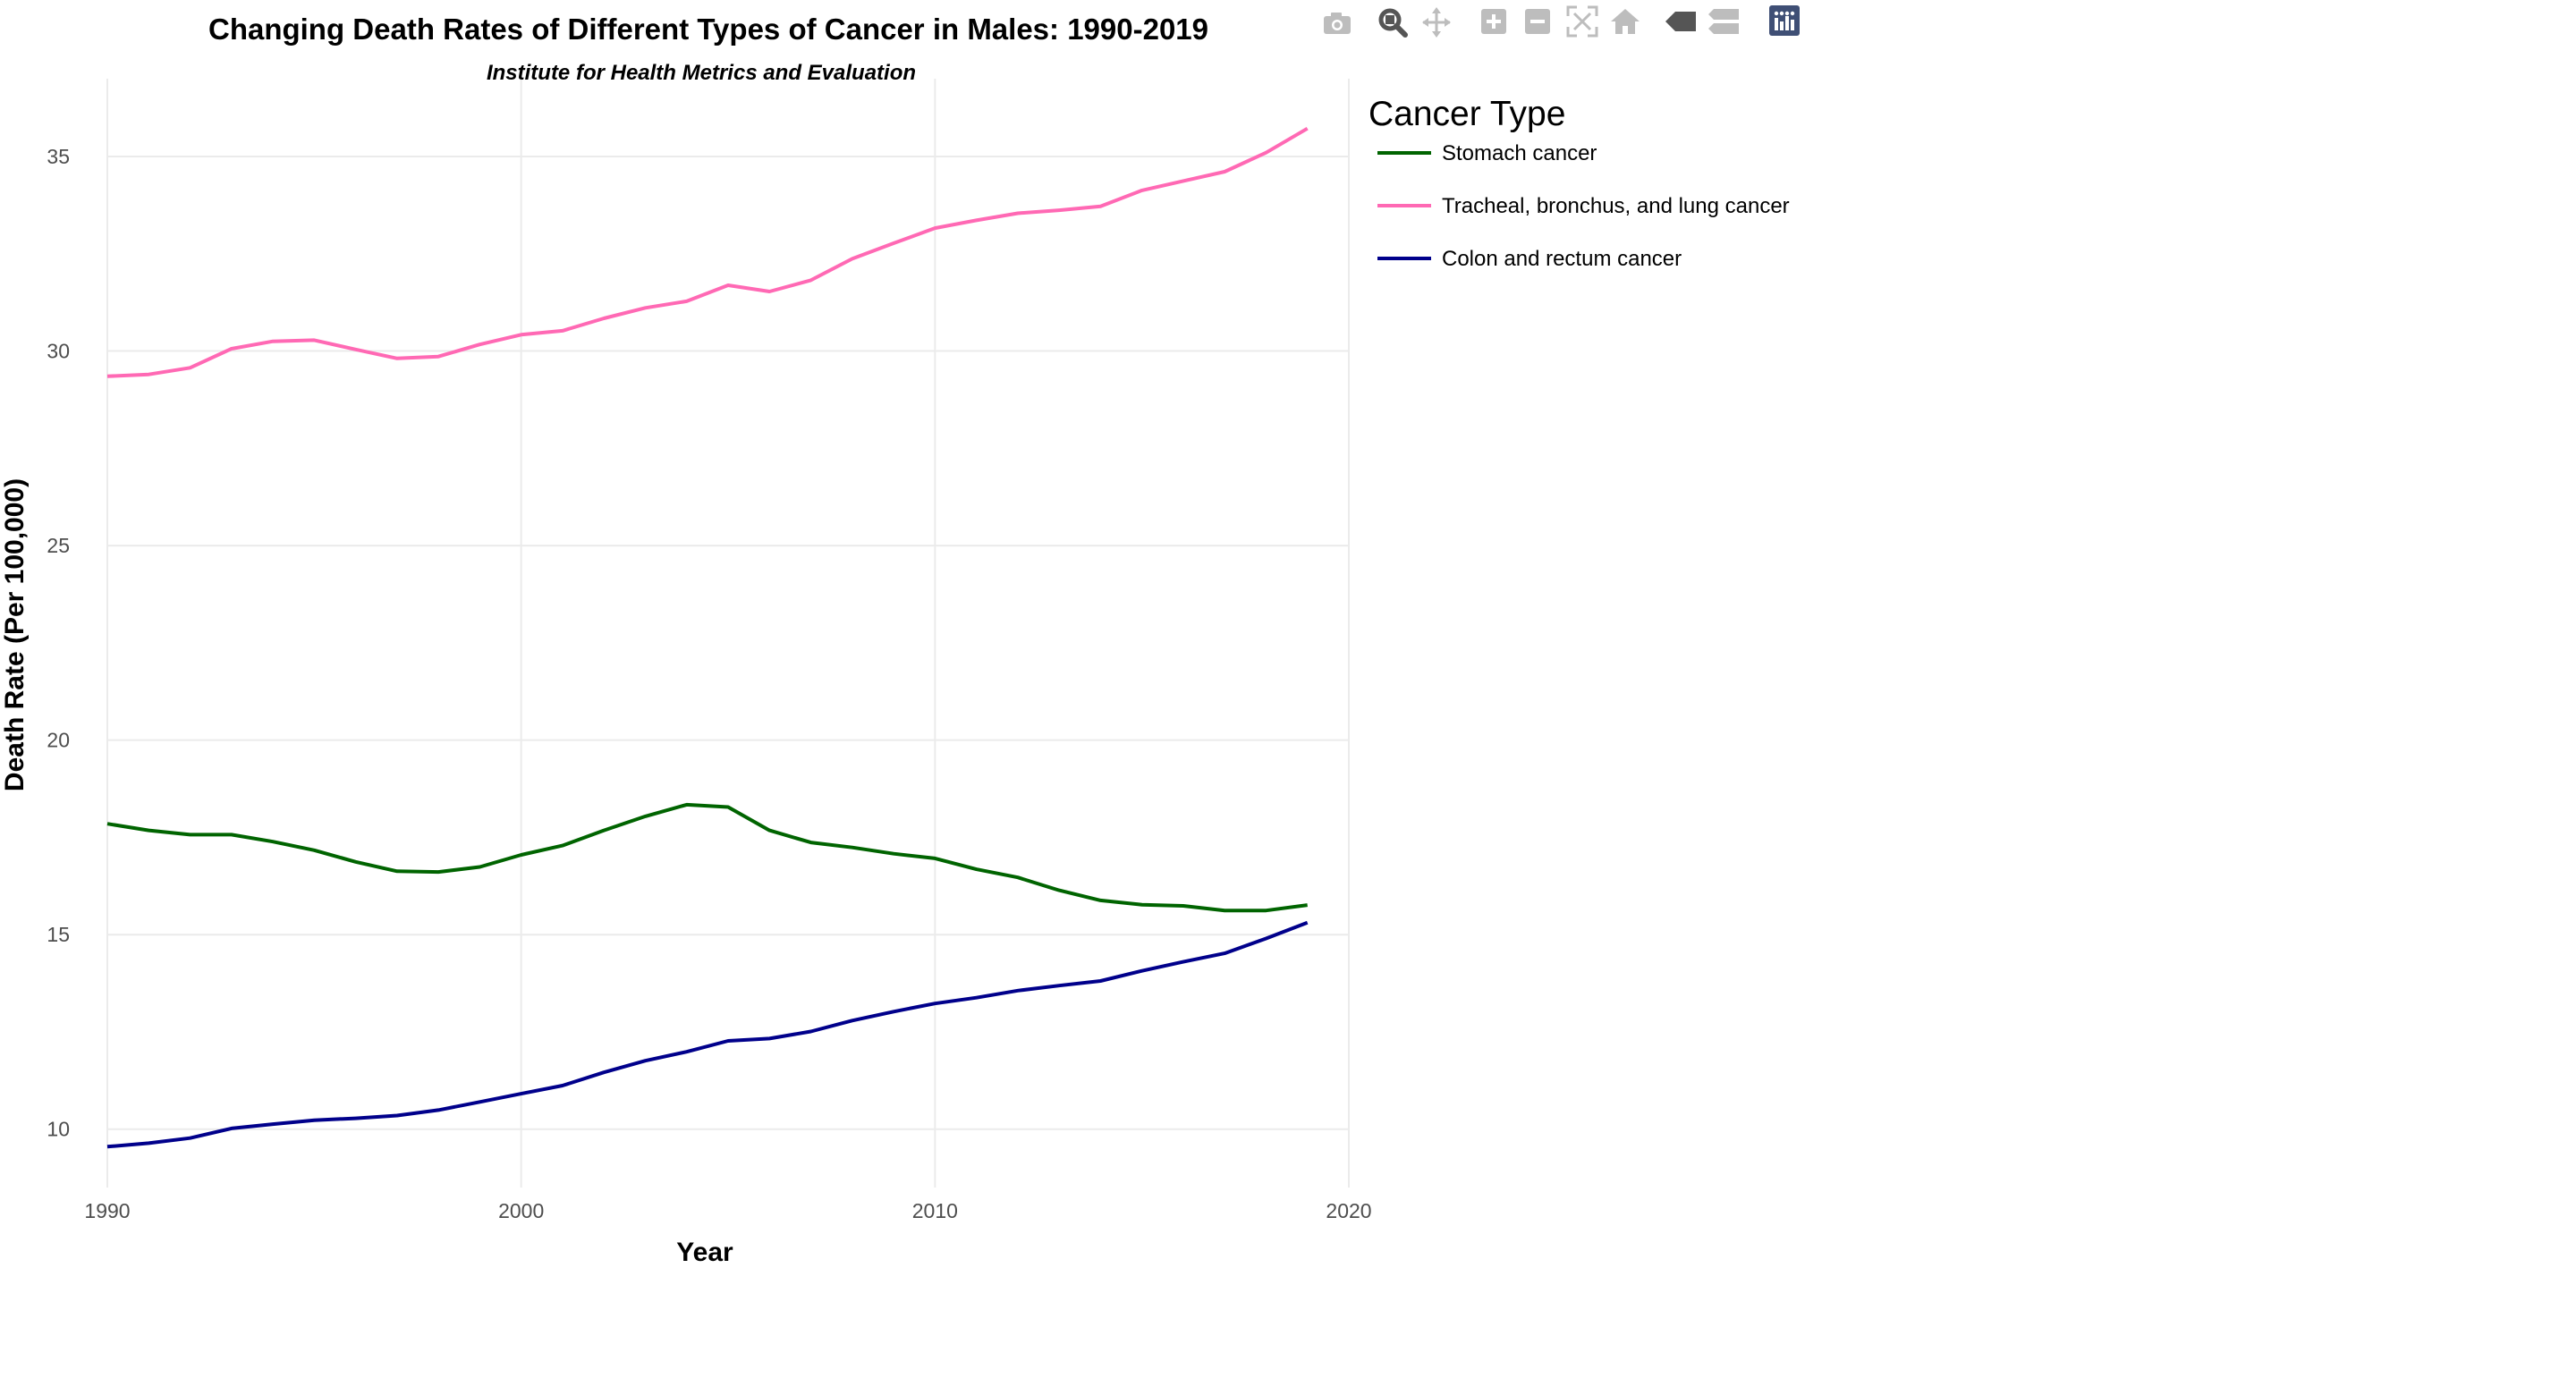 Image resolution: width=2576 pixels, height=1378 pixels. What do you see at coordinates (1616, 206) in the screenshot?
I see `legend-label: Tracheal, bronchus, and lung cancer` at bounding box center [1616, 206].